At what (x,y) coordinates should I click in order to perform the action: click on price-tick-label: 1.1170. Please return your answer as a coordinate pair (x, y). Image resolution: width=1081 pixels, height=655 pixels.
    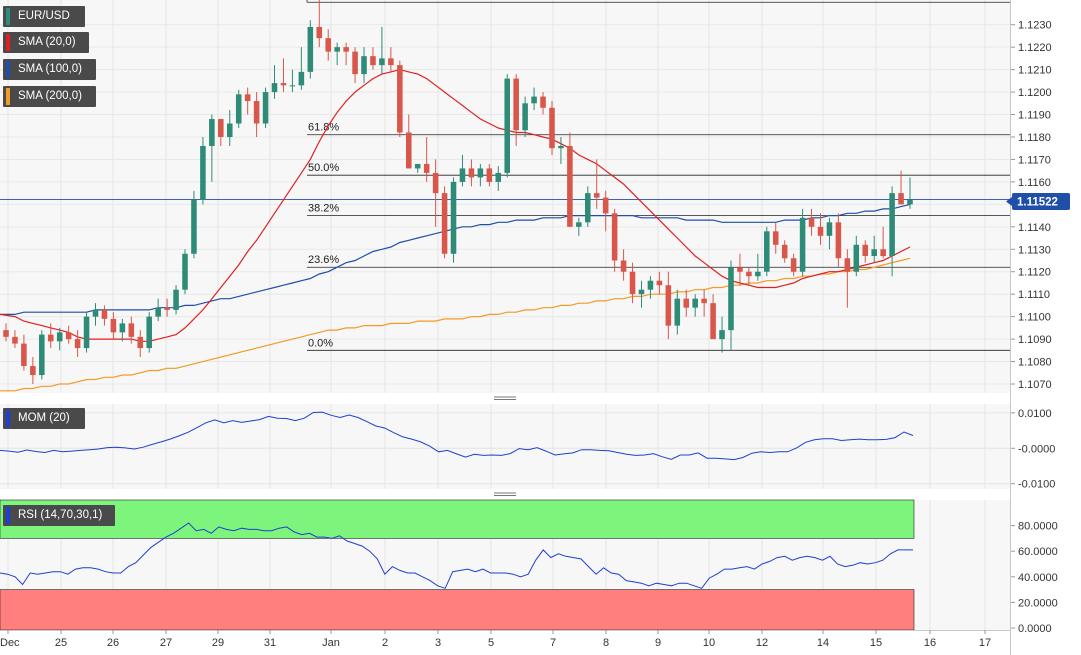
    Looking at the image, I should click on (1034, 160).